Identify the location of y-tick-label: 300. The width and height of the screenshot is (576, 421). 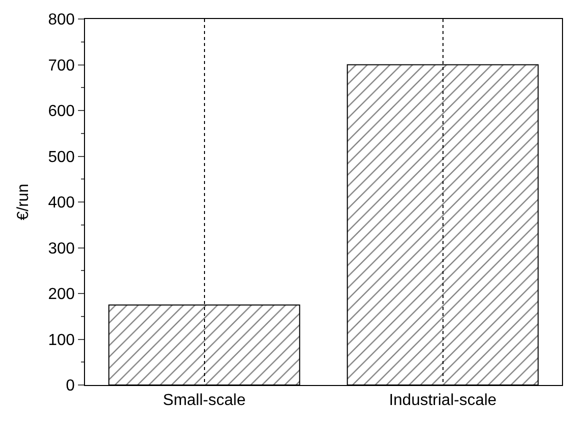
(61, 249).